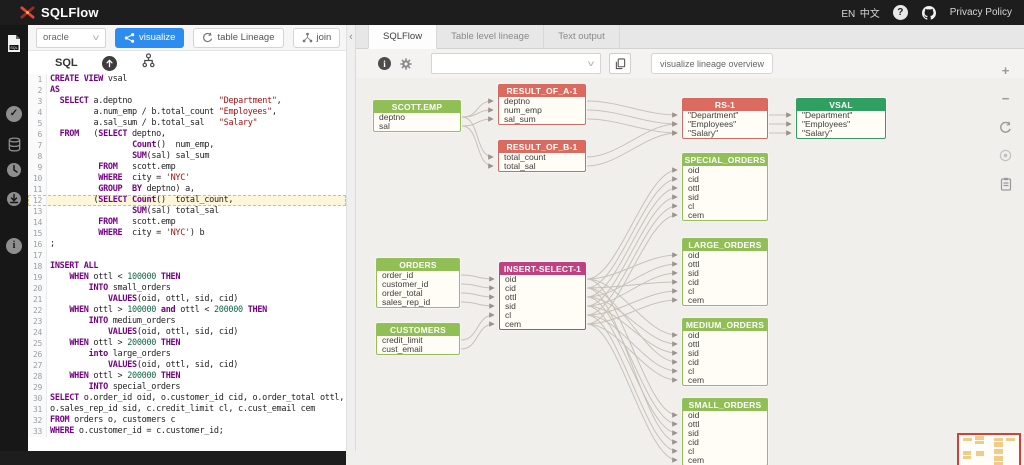  Describe the element at coordinates (187, 387) in the screenshot. I see `code-line: 29 INTO special_orders` at that location.